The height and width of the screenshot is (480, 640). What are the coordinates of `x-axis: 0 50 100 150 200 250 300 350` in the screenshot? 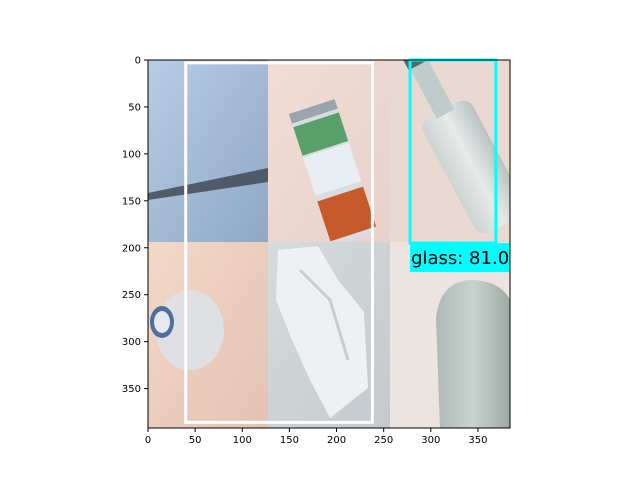 It's located at (316, 437).